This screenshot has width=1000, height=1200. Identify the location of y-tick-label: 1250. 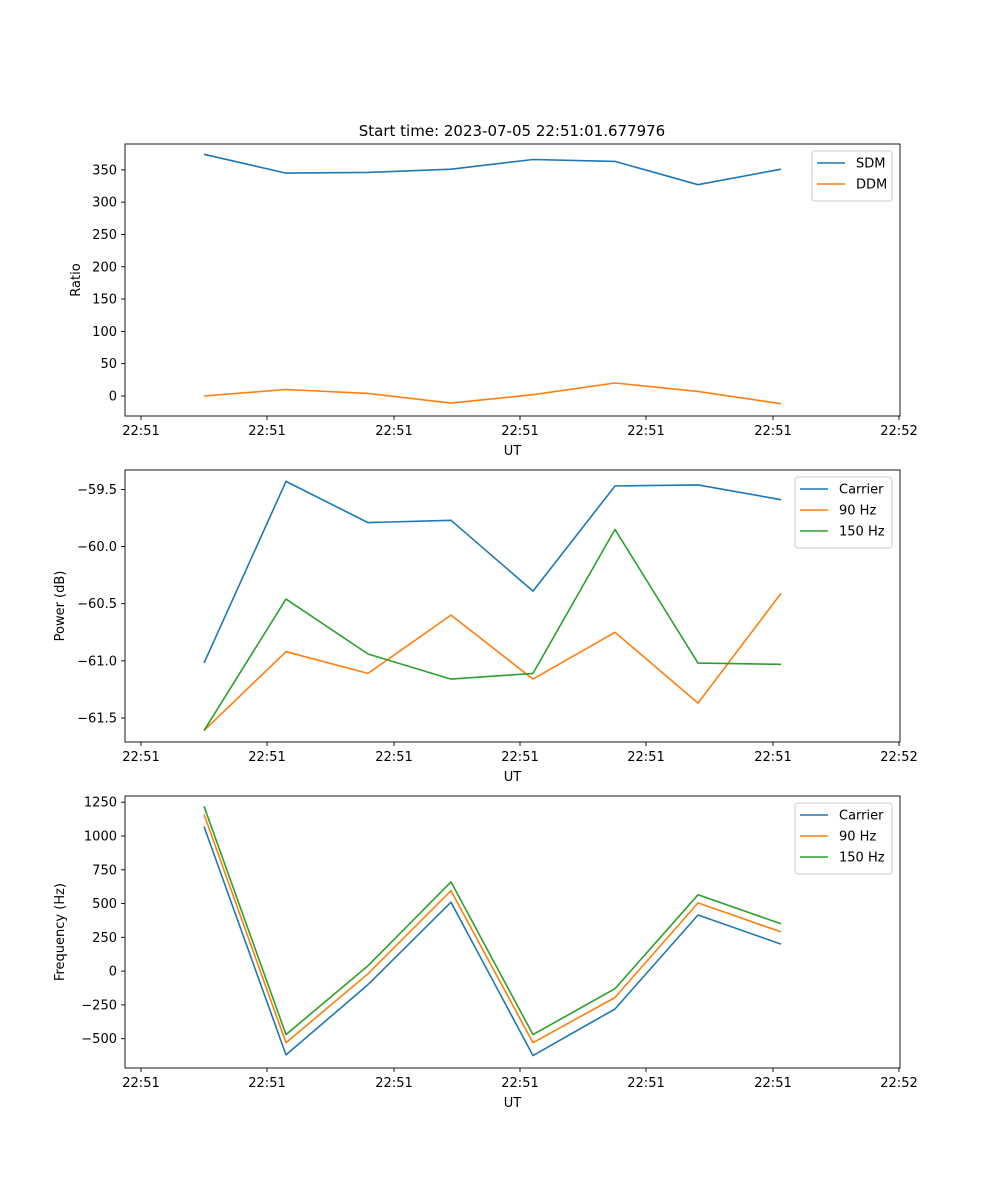
(100, 803).